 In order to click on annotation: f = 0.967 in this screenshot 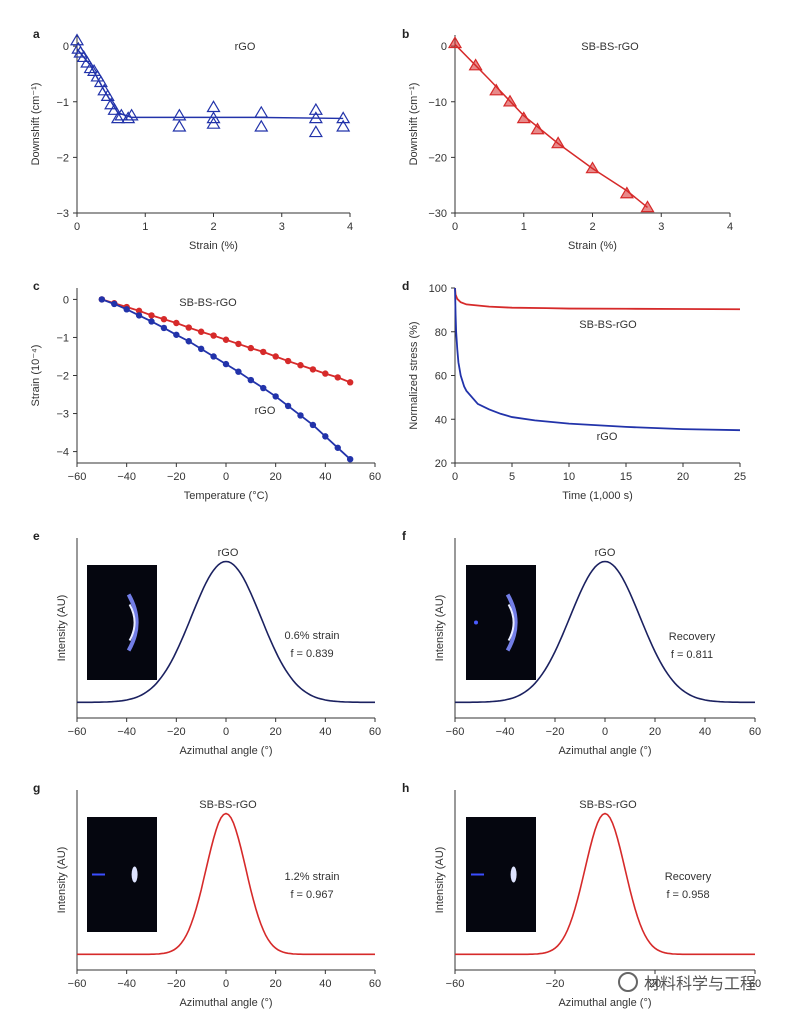, I will do `click(311, 895)`.